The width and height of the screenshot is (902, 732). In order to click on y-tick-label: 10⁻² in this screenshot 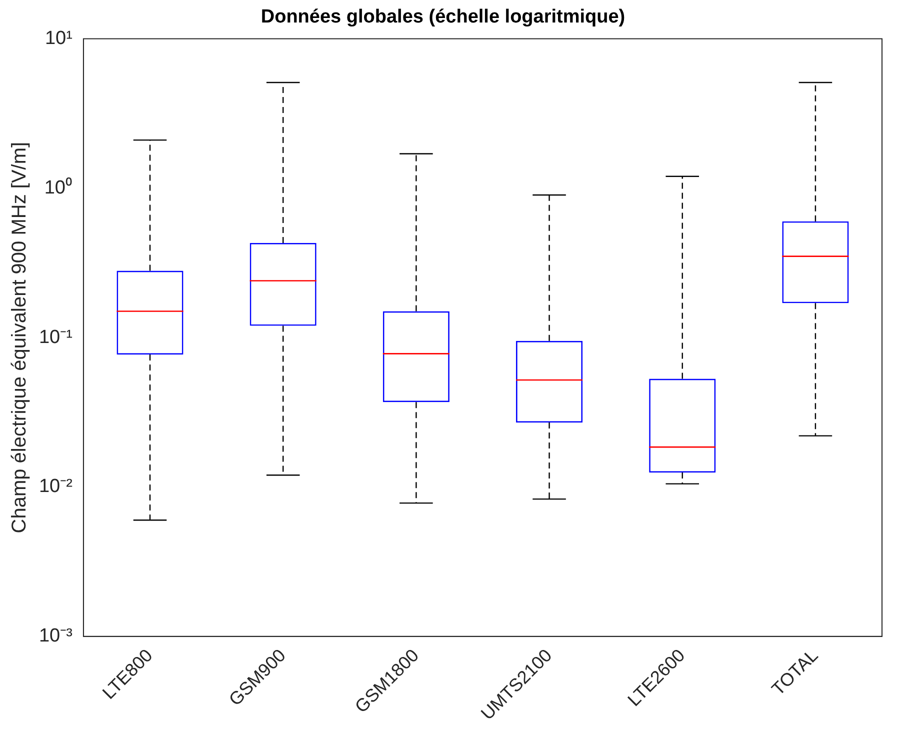, I will do `click(55, 487)`.